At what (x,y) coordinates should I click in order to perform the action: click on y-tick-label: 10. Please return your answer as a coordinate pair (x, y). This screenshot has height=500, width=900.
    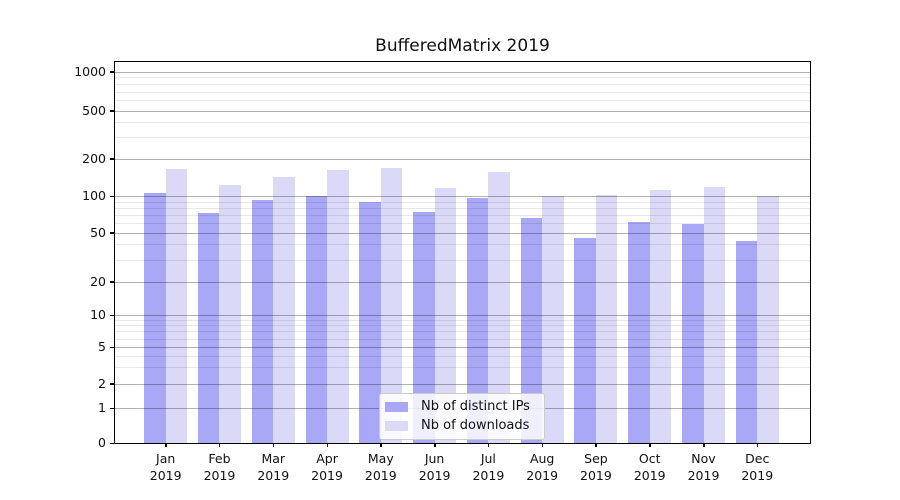
    Looking at the image, I should click on (98, 314).